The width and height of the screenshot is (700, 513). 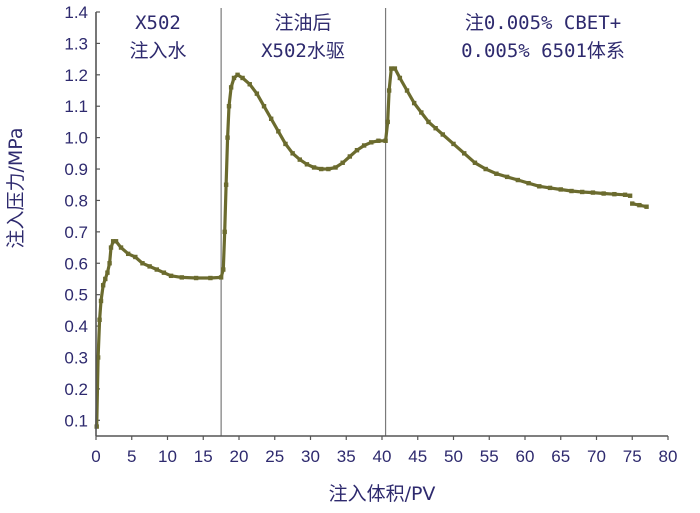 I want to click on phase-2-label-line1: 注油后, so click(x=302, y=23).